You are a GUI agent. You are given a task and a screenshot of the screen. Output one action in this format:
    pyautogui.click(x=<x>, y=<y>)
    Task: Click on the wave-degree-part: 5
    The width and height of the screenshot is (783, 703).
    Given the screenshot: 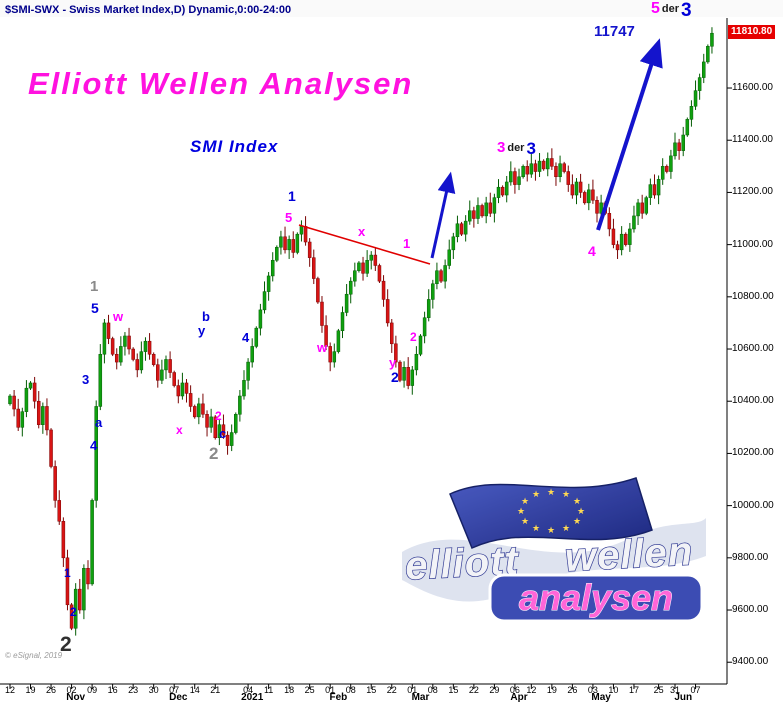 What is the action you would take?
    pyautogui.click(x=655, y=8)
    